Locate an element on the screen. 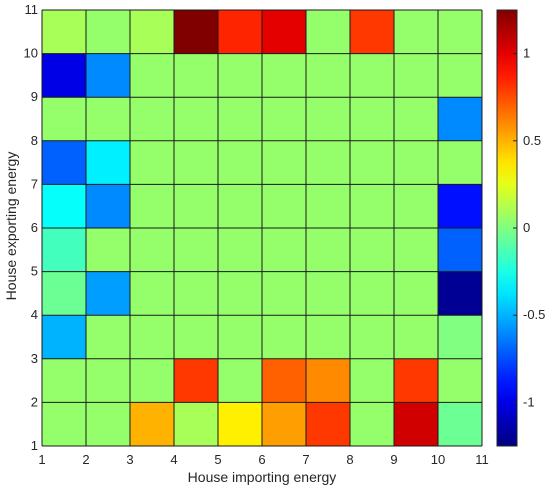  x-tick-label: 5 is located at coordinates (217, 459).